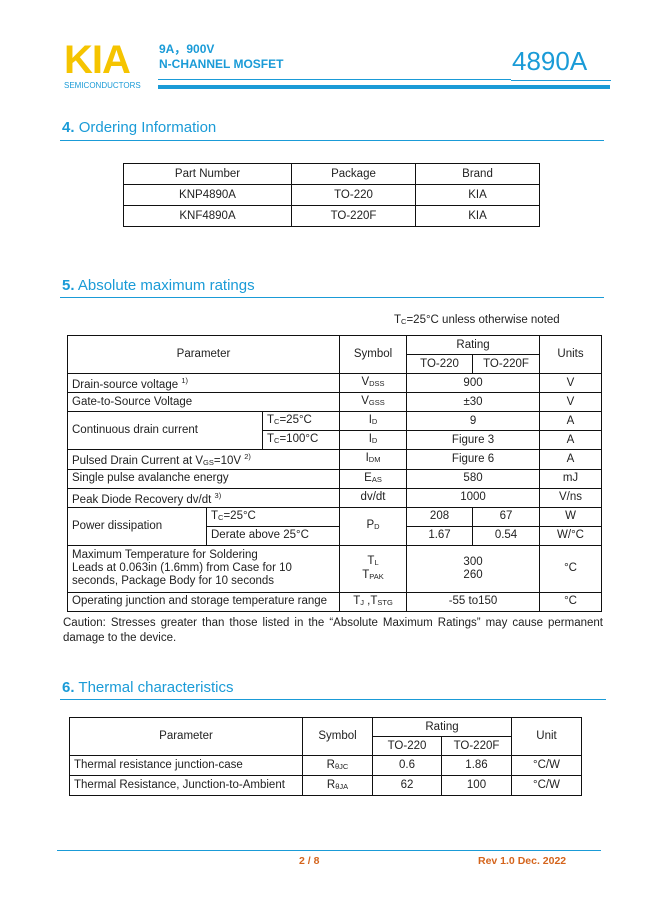 This screenshot has width=649, height=917. Describe the element at coordinates (473, 478) in the screenshot. I see `cell: 580` at that location.